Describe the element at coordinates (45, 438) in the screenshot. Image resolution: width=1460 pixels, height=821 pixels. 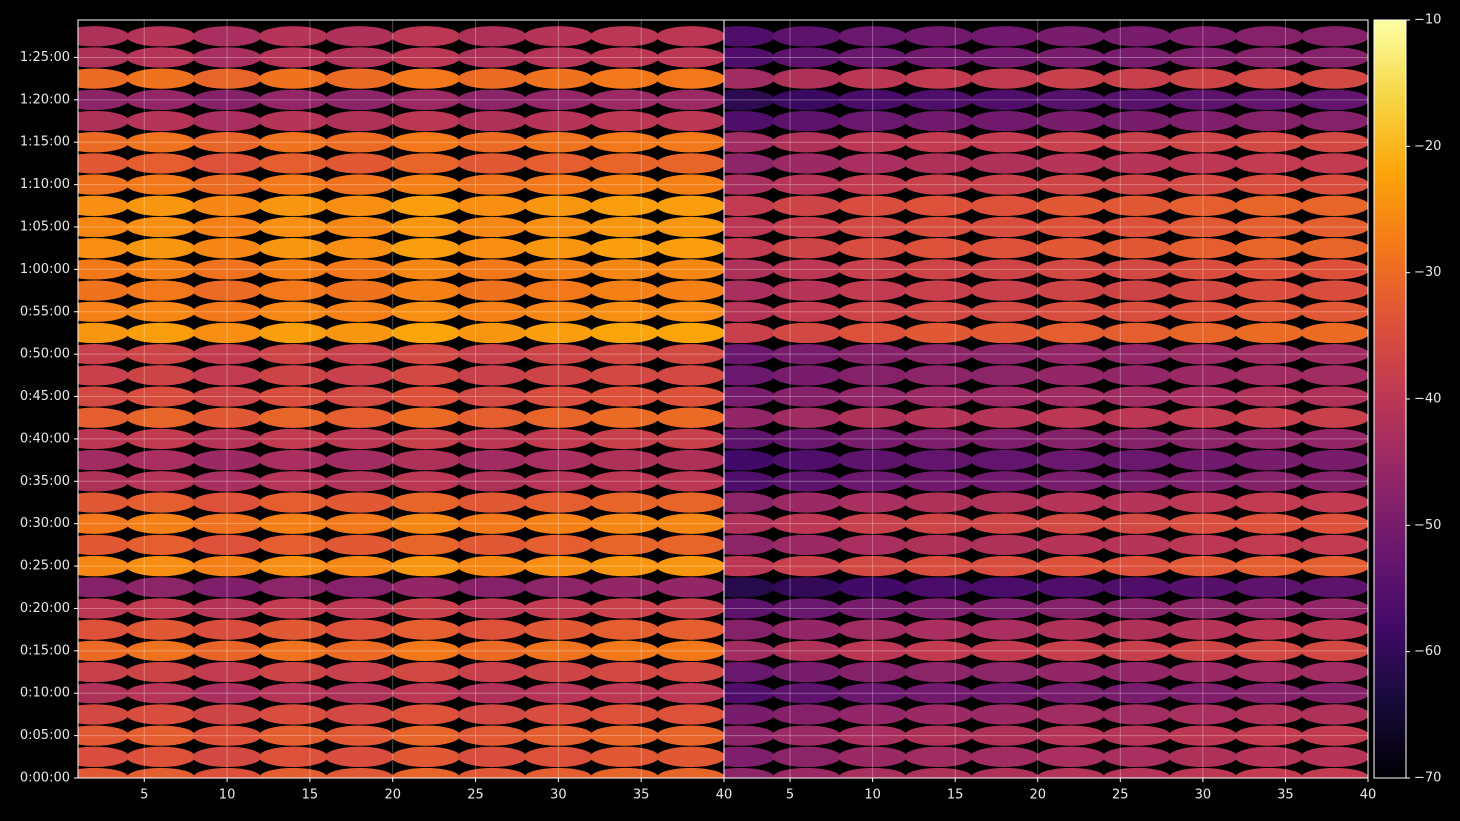
I see `y-tick-label: 0:40:00` at that location.